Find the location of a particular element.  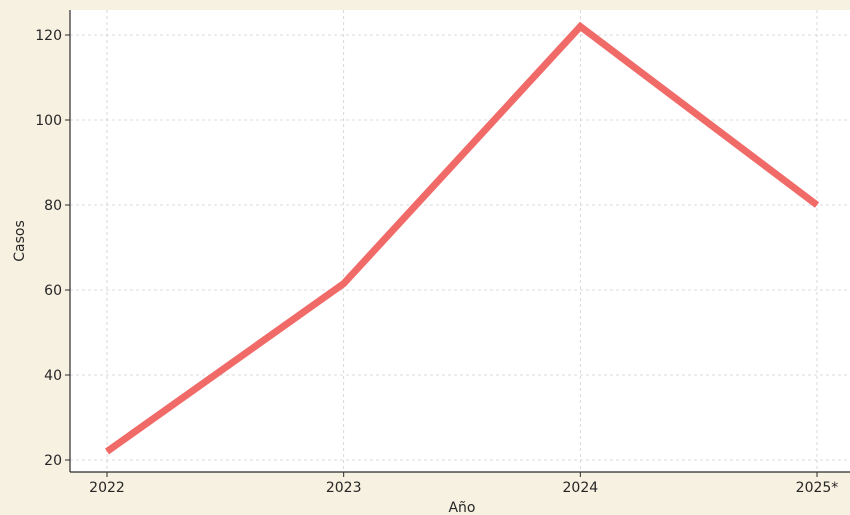

x-tick-label: 2025* is located at coordinates (817, 488).